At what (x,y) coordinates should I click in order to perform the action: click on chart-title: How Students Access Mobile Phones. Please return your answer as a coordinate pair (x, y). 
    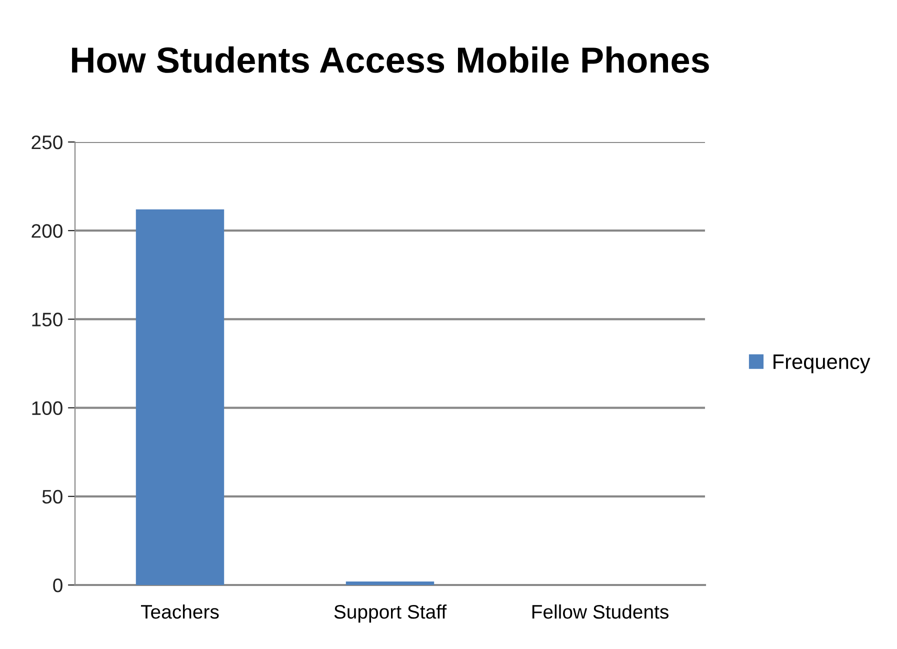
    Looking at the image, I should click on (390, 59).